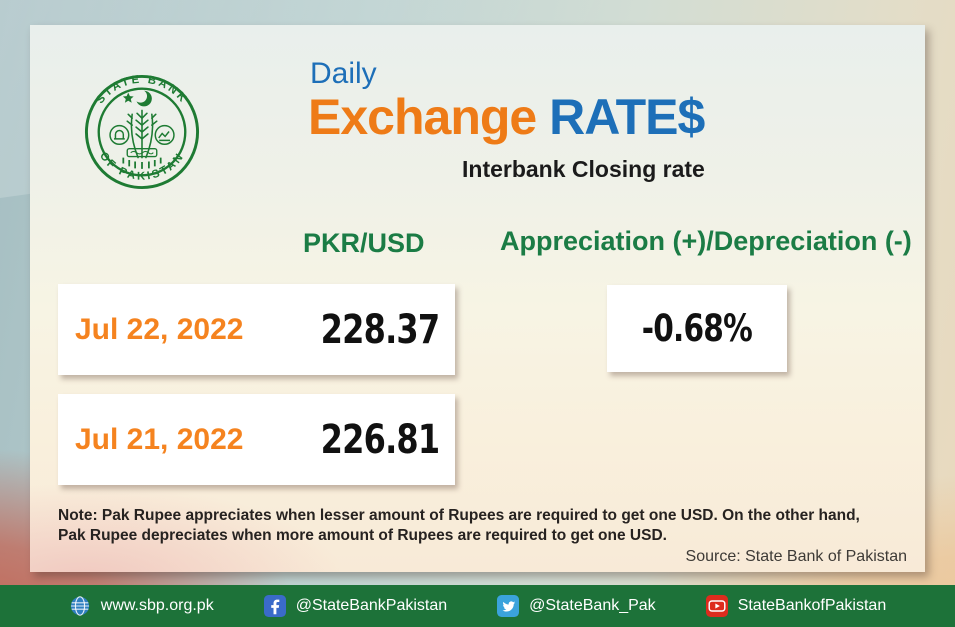 This screenshot has height=627, width=955. Describe the element at coordinates (274, 606) in the screenshot. I see `facebook-icon` at that location.